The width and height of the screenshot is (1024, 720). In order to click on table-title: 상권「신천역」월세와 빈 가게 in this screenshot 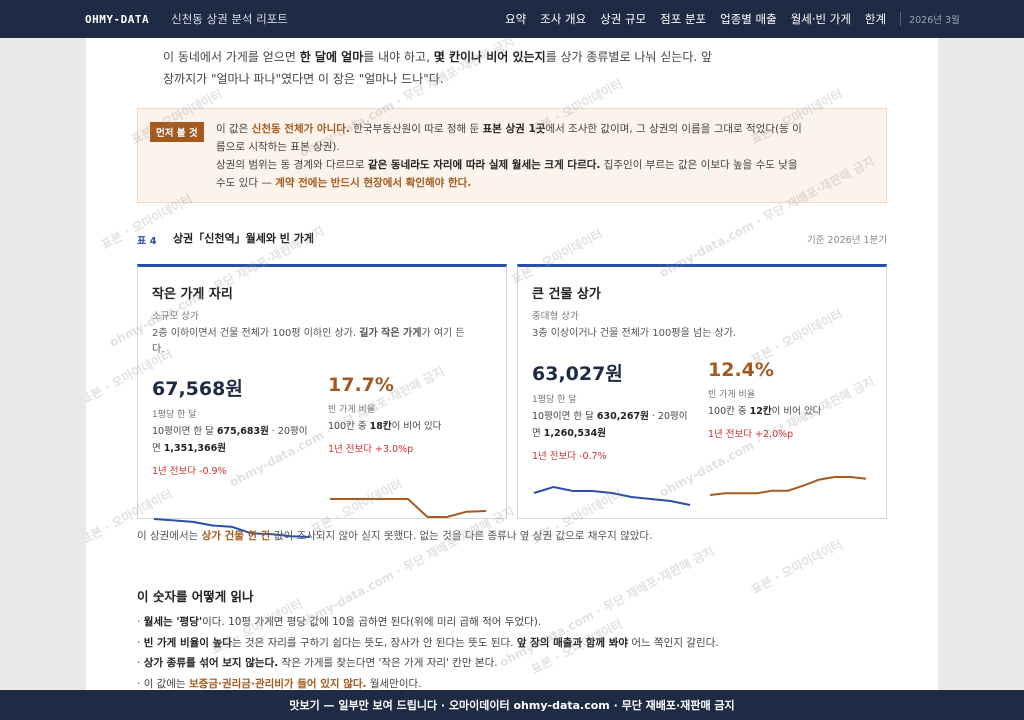, I will do `click(243, 238)`.